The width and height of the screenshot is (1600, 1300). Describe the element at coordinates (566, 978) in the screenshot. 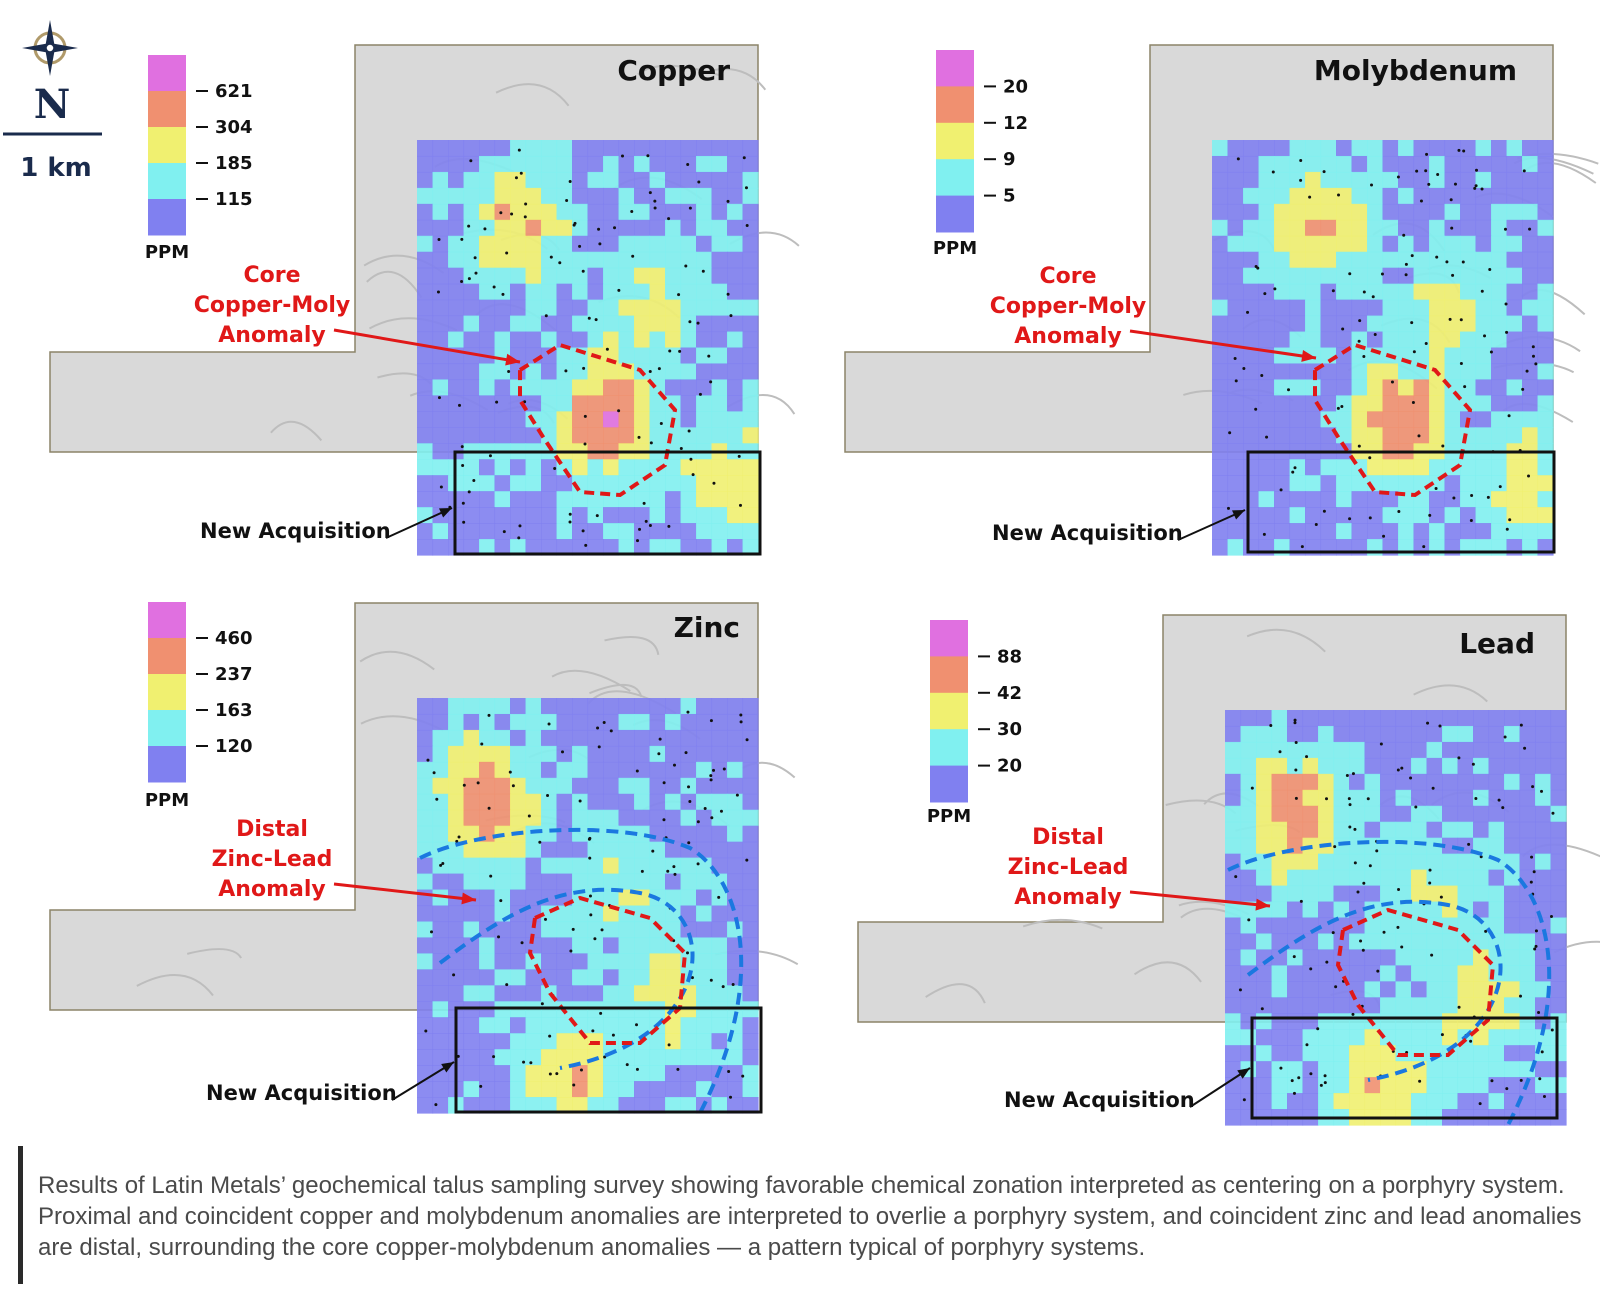

I see `distal-inner-outline` at that location.